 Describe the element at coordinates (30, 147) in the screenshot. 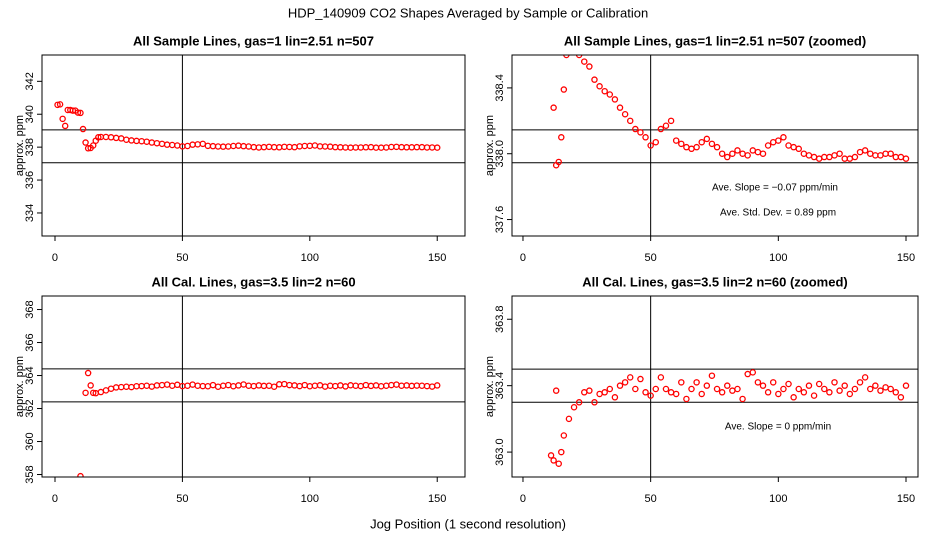

I see `y-tick-label: 338` at that location.